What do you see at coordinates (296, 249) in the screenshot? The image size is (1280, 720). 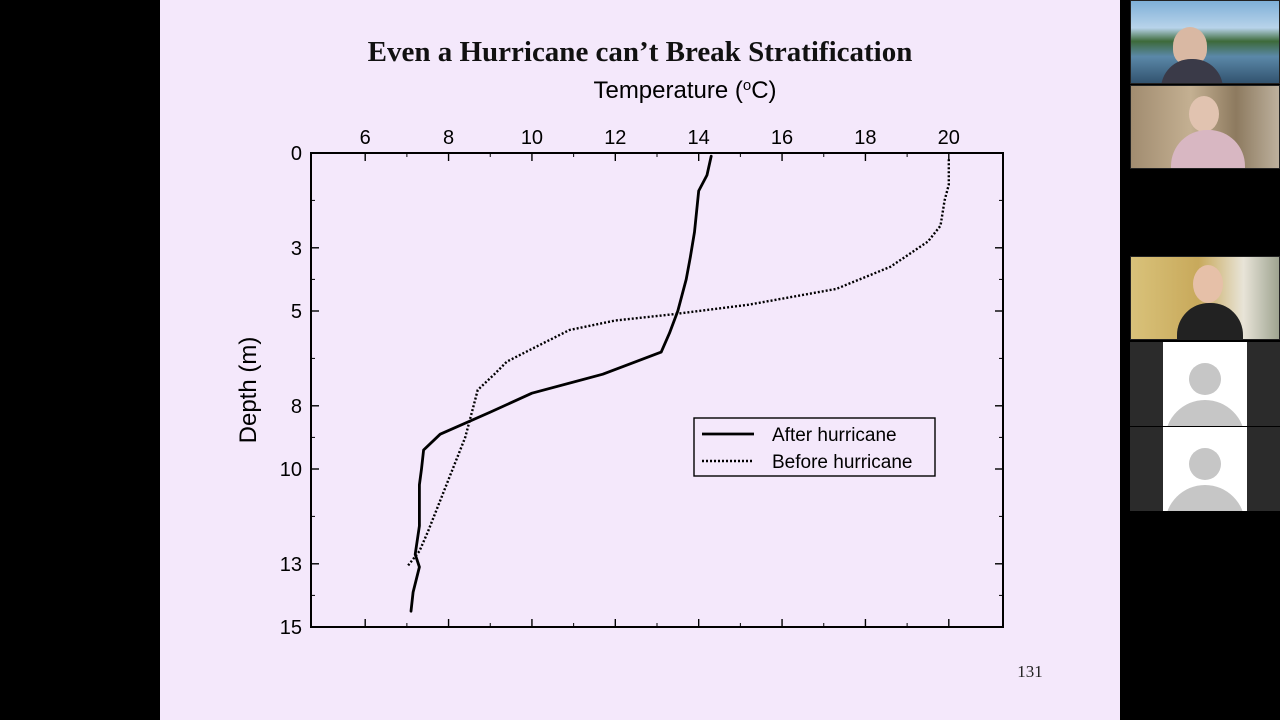 I see `y-tick-label: 3` at bounding box center [296, 249].